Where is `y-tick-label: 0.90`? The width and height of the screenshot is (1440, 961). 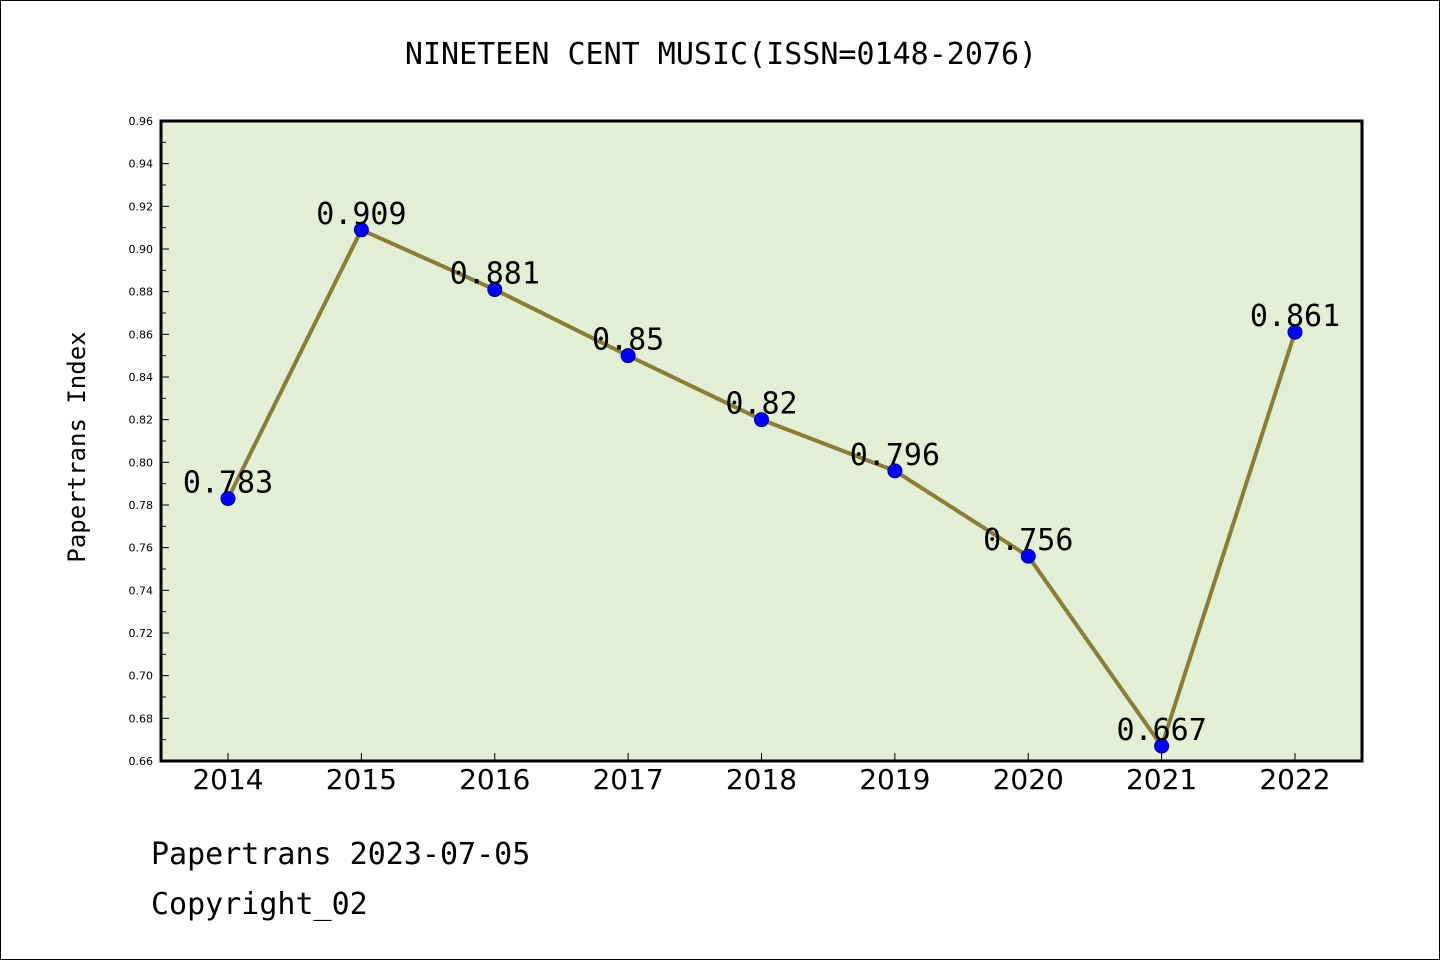 y-tick-label: 0.90 is located at coordinates (141, 249).